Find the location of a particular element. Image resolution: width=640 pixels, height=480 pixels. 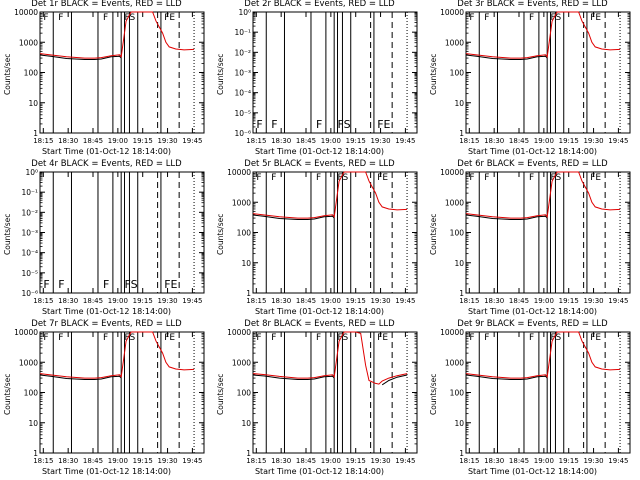

y-tick-label: 10⁻³ is located at coordinates (242, 73).